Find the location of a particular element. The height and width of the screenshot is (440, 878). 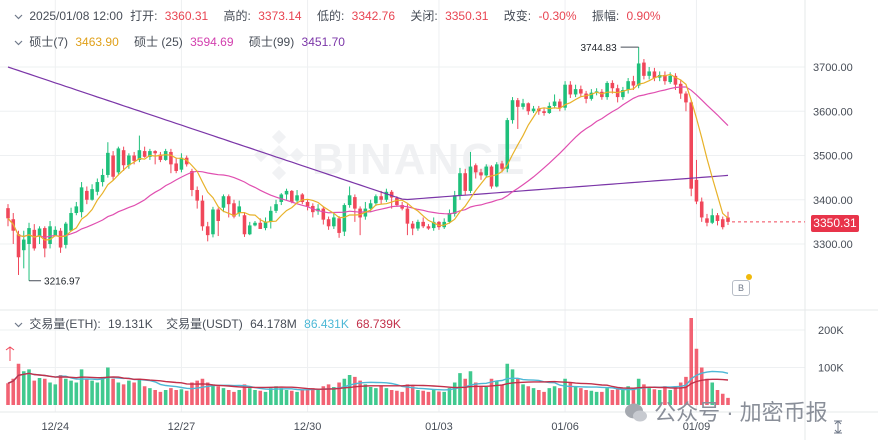

y-tick-label: 3600.00 is located at coordinates (833, 112).